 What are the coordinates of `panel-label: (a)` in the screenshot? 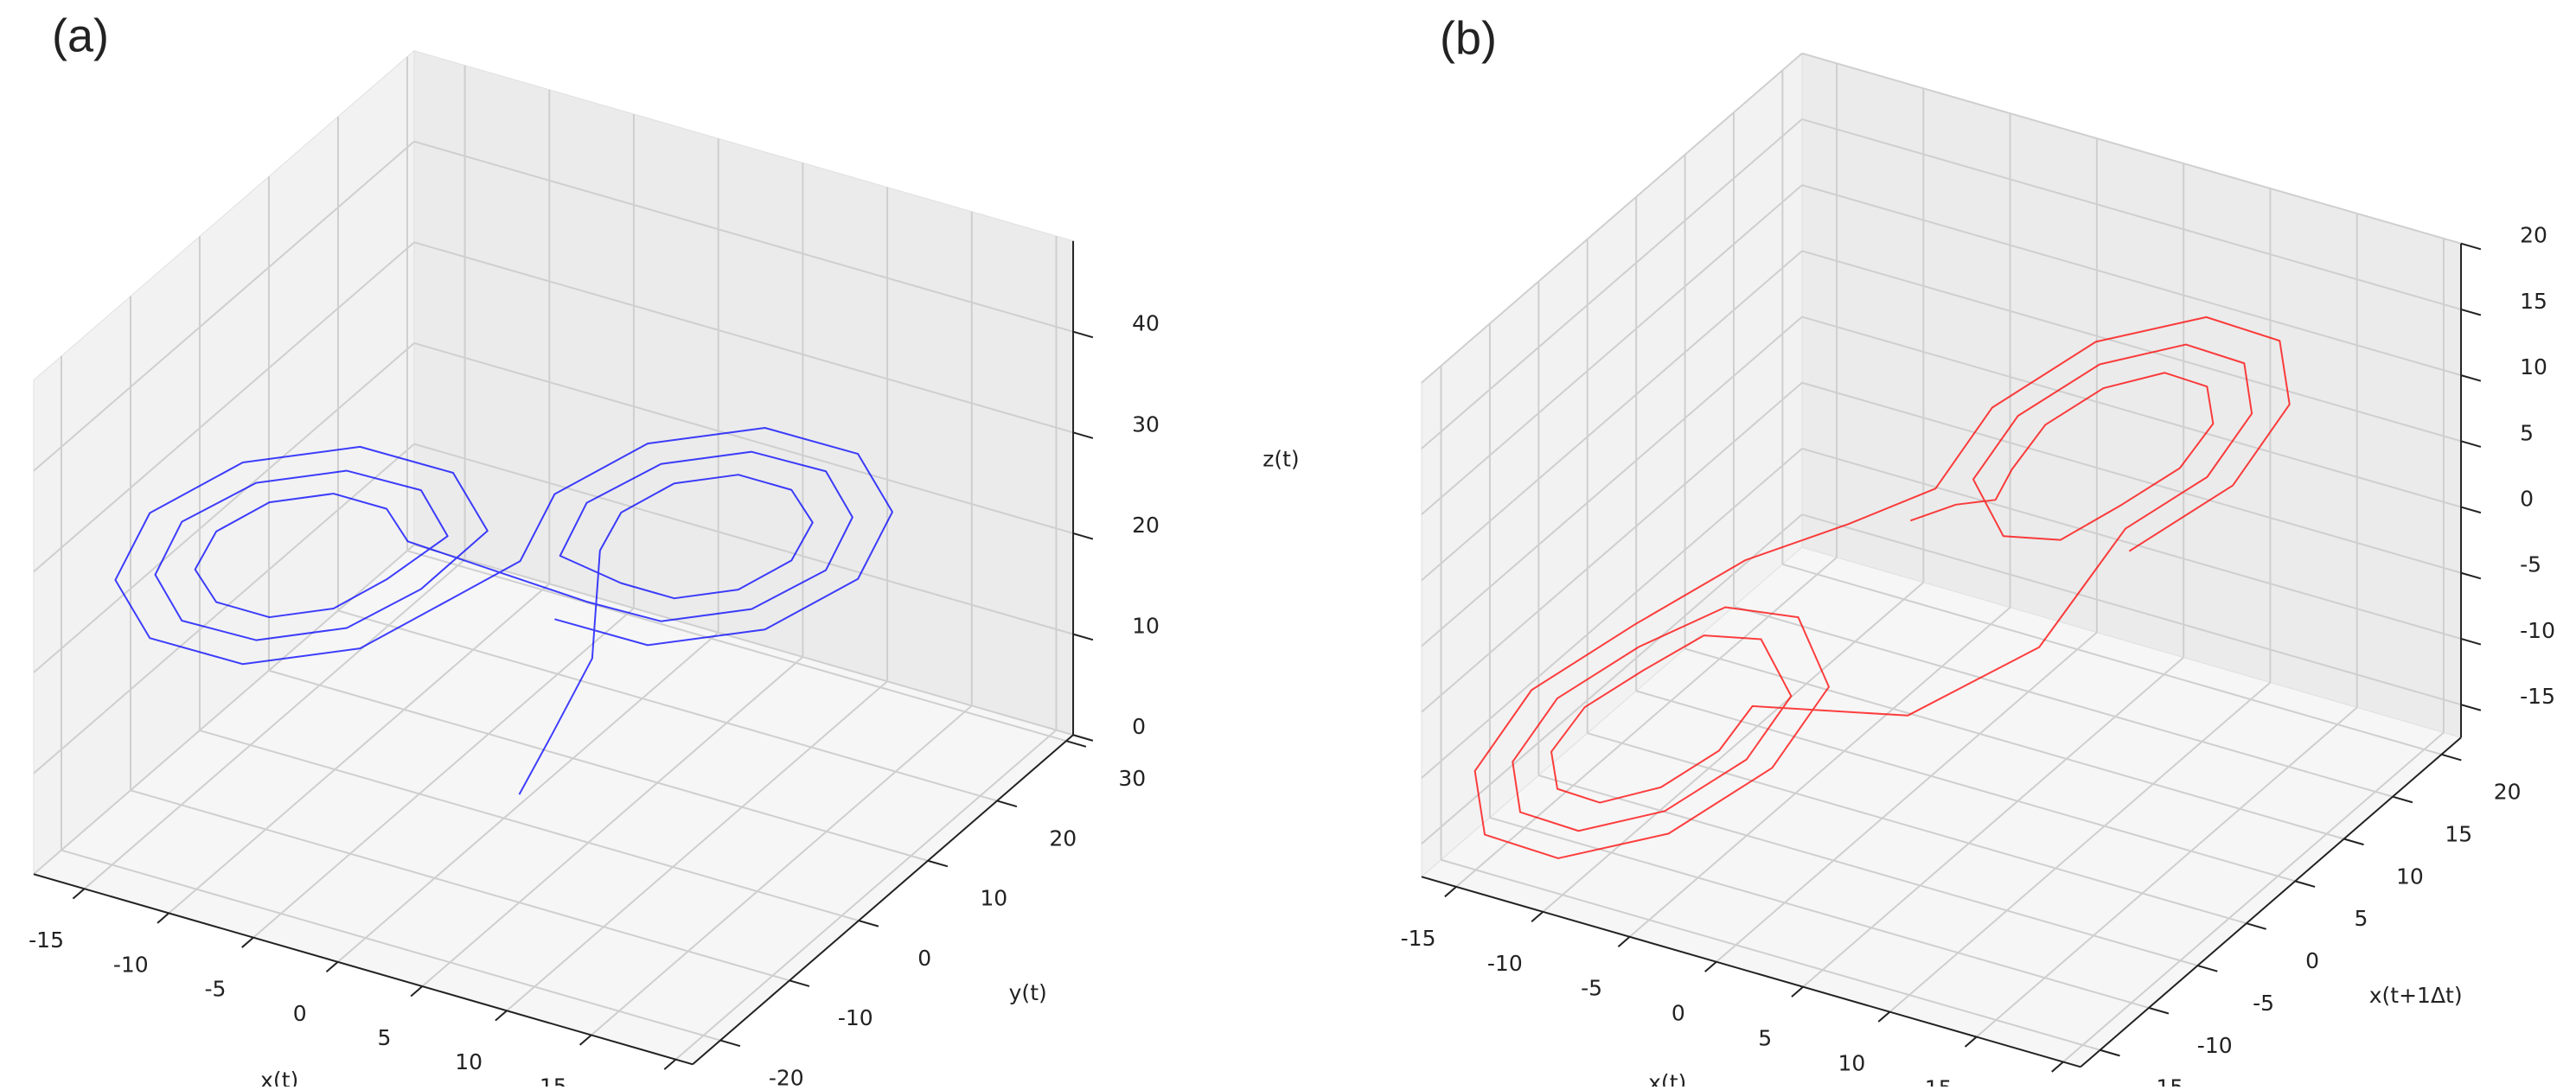 It's located at (80, 35).